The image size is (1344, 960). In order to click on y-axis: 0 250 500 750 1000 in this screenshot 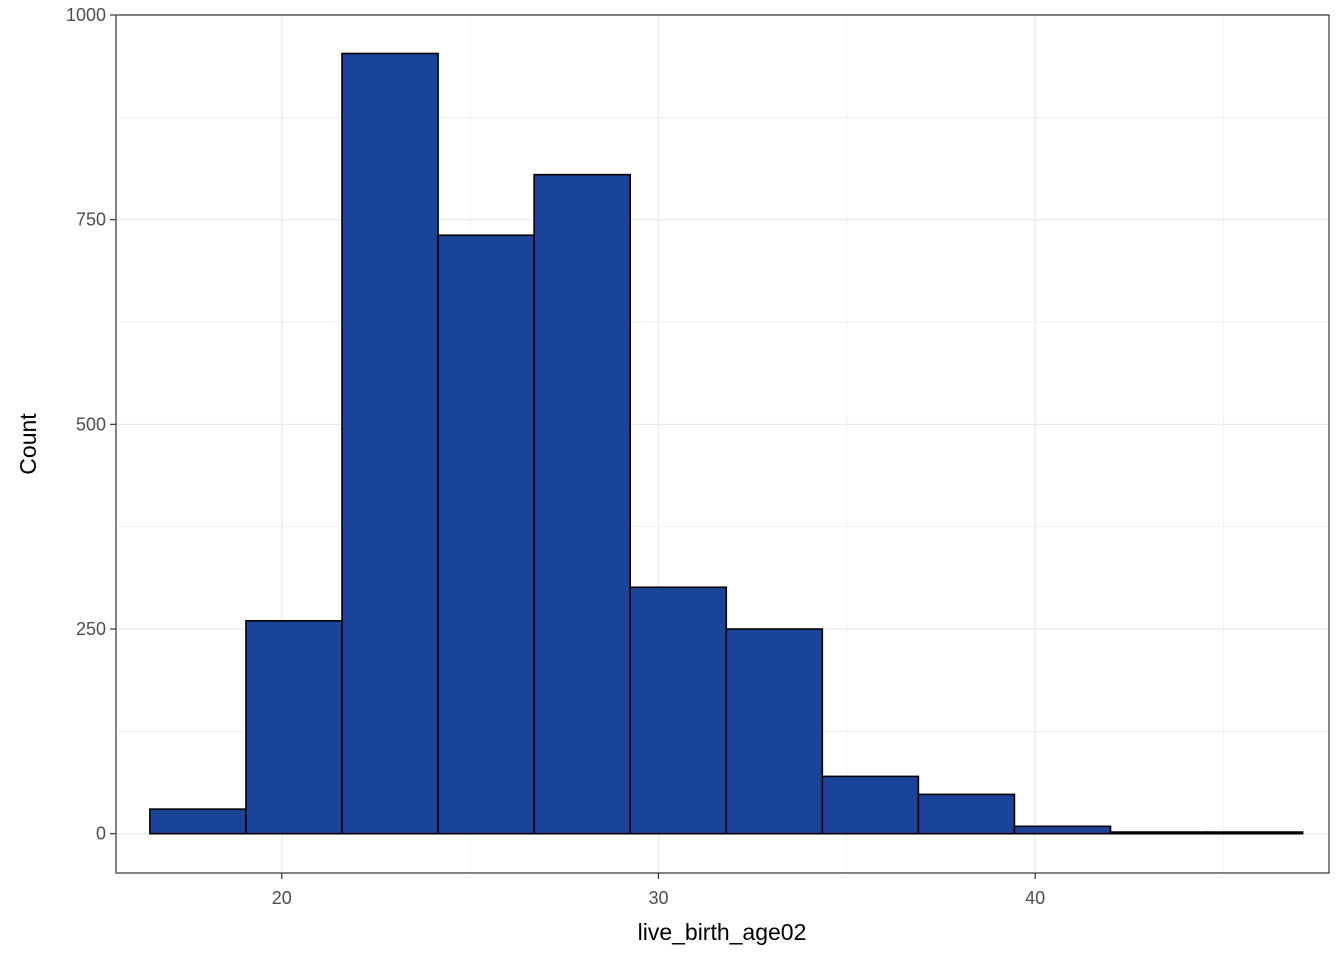, I will do `click(91, 424)`.